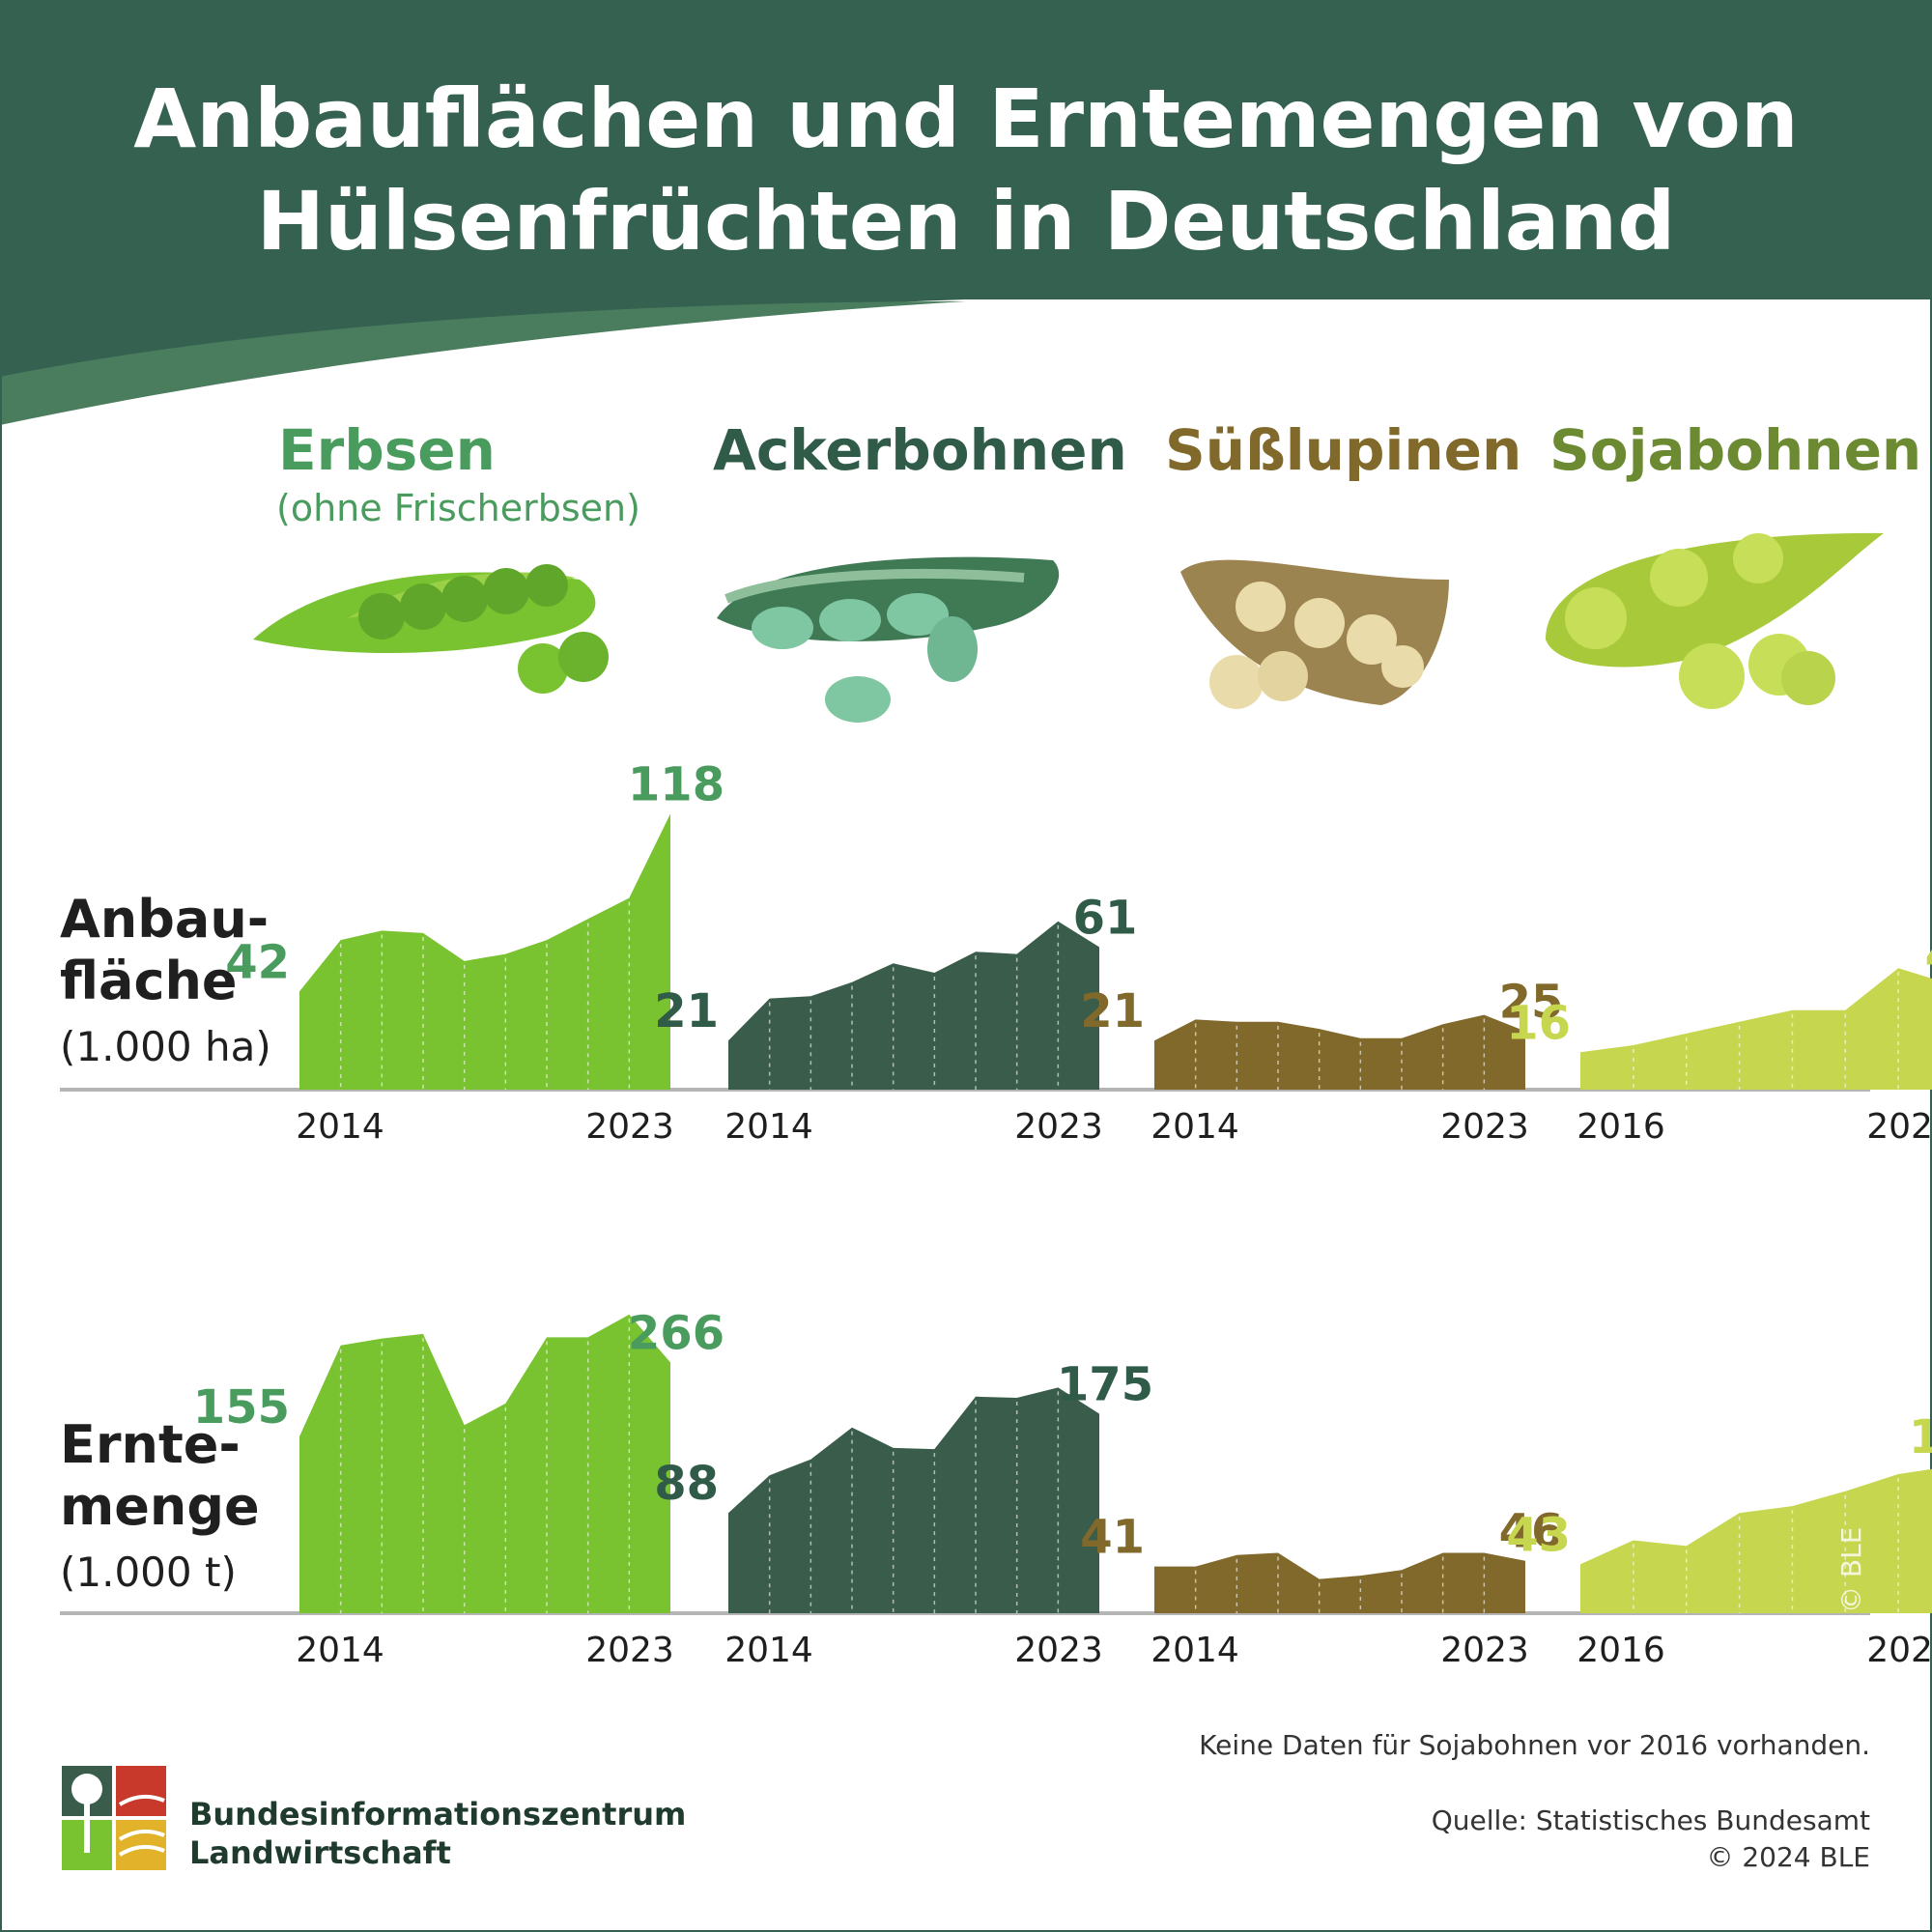 This screenshot has height=1932, width=1932. Describe the element at coordinates (458, 508) in the screenshot. I see `crop-sublabel-erbsen: (ohne Frischerbsen)` at that location.